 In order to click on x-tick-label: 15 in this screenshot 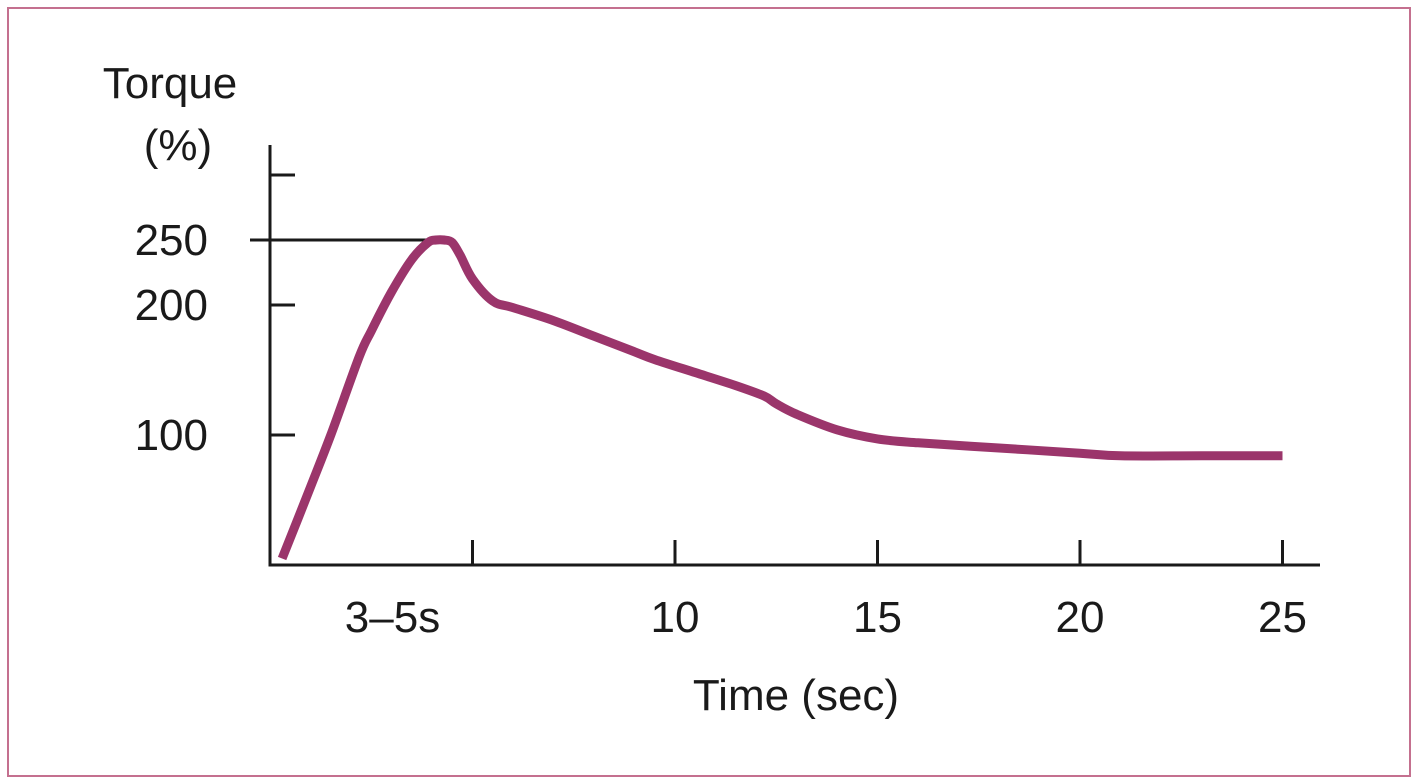, I will do `click(877, 617)`.